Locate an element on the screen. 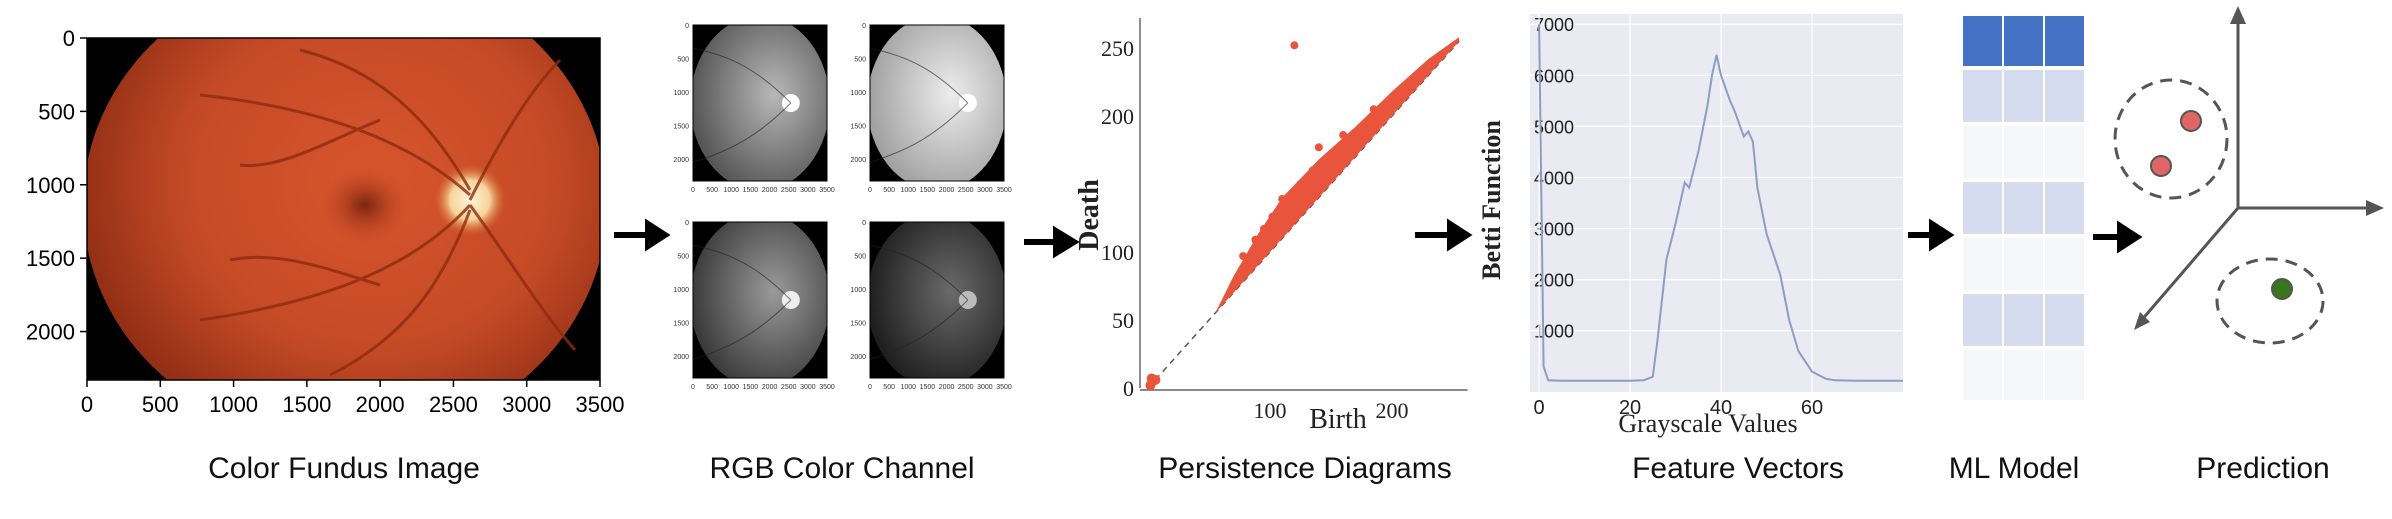 The width and height of the screenshot is (2392, 519). fundus-y-tick-label: 1500 is located at coordinates (50, 258).